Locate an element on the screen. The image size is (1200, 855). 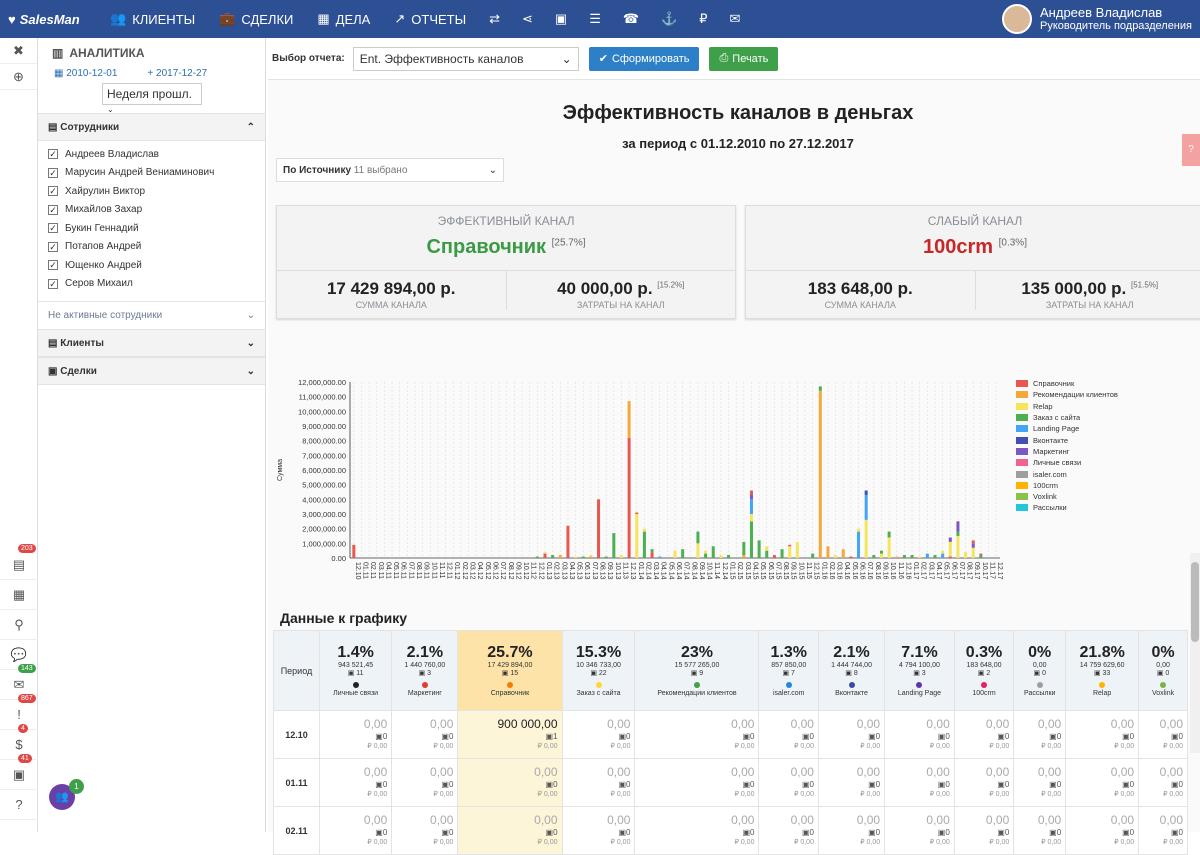
report-select: Ent. Эффективность каналов⌄ is located at coordinates (466, 59).